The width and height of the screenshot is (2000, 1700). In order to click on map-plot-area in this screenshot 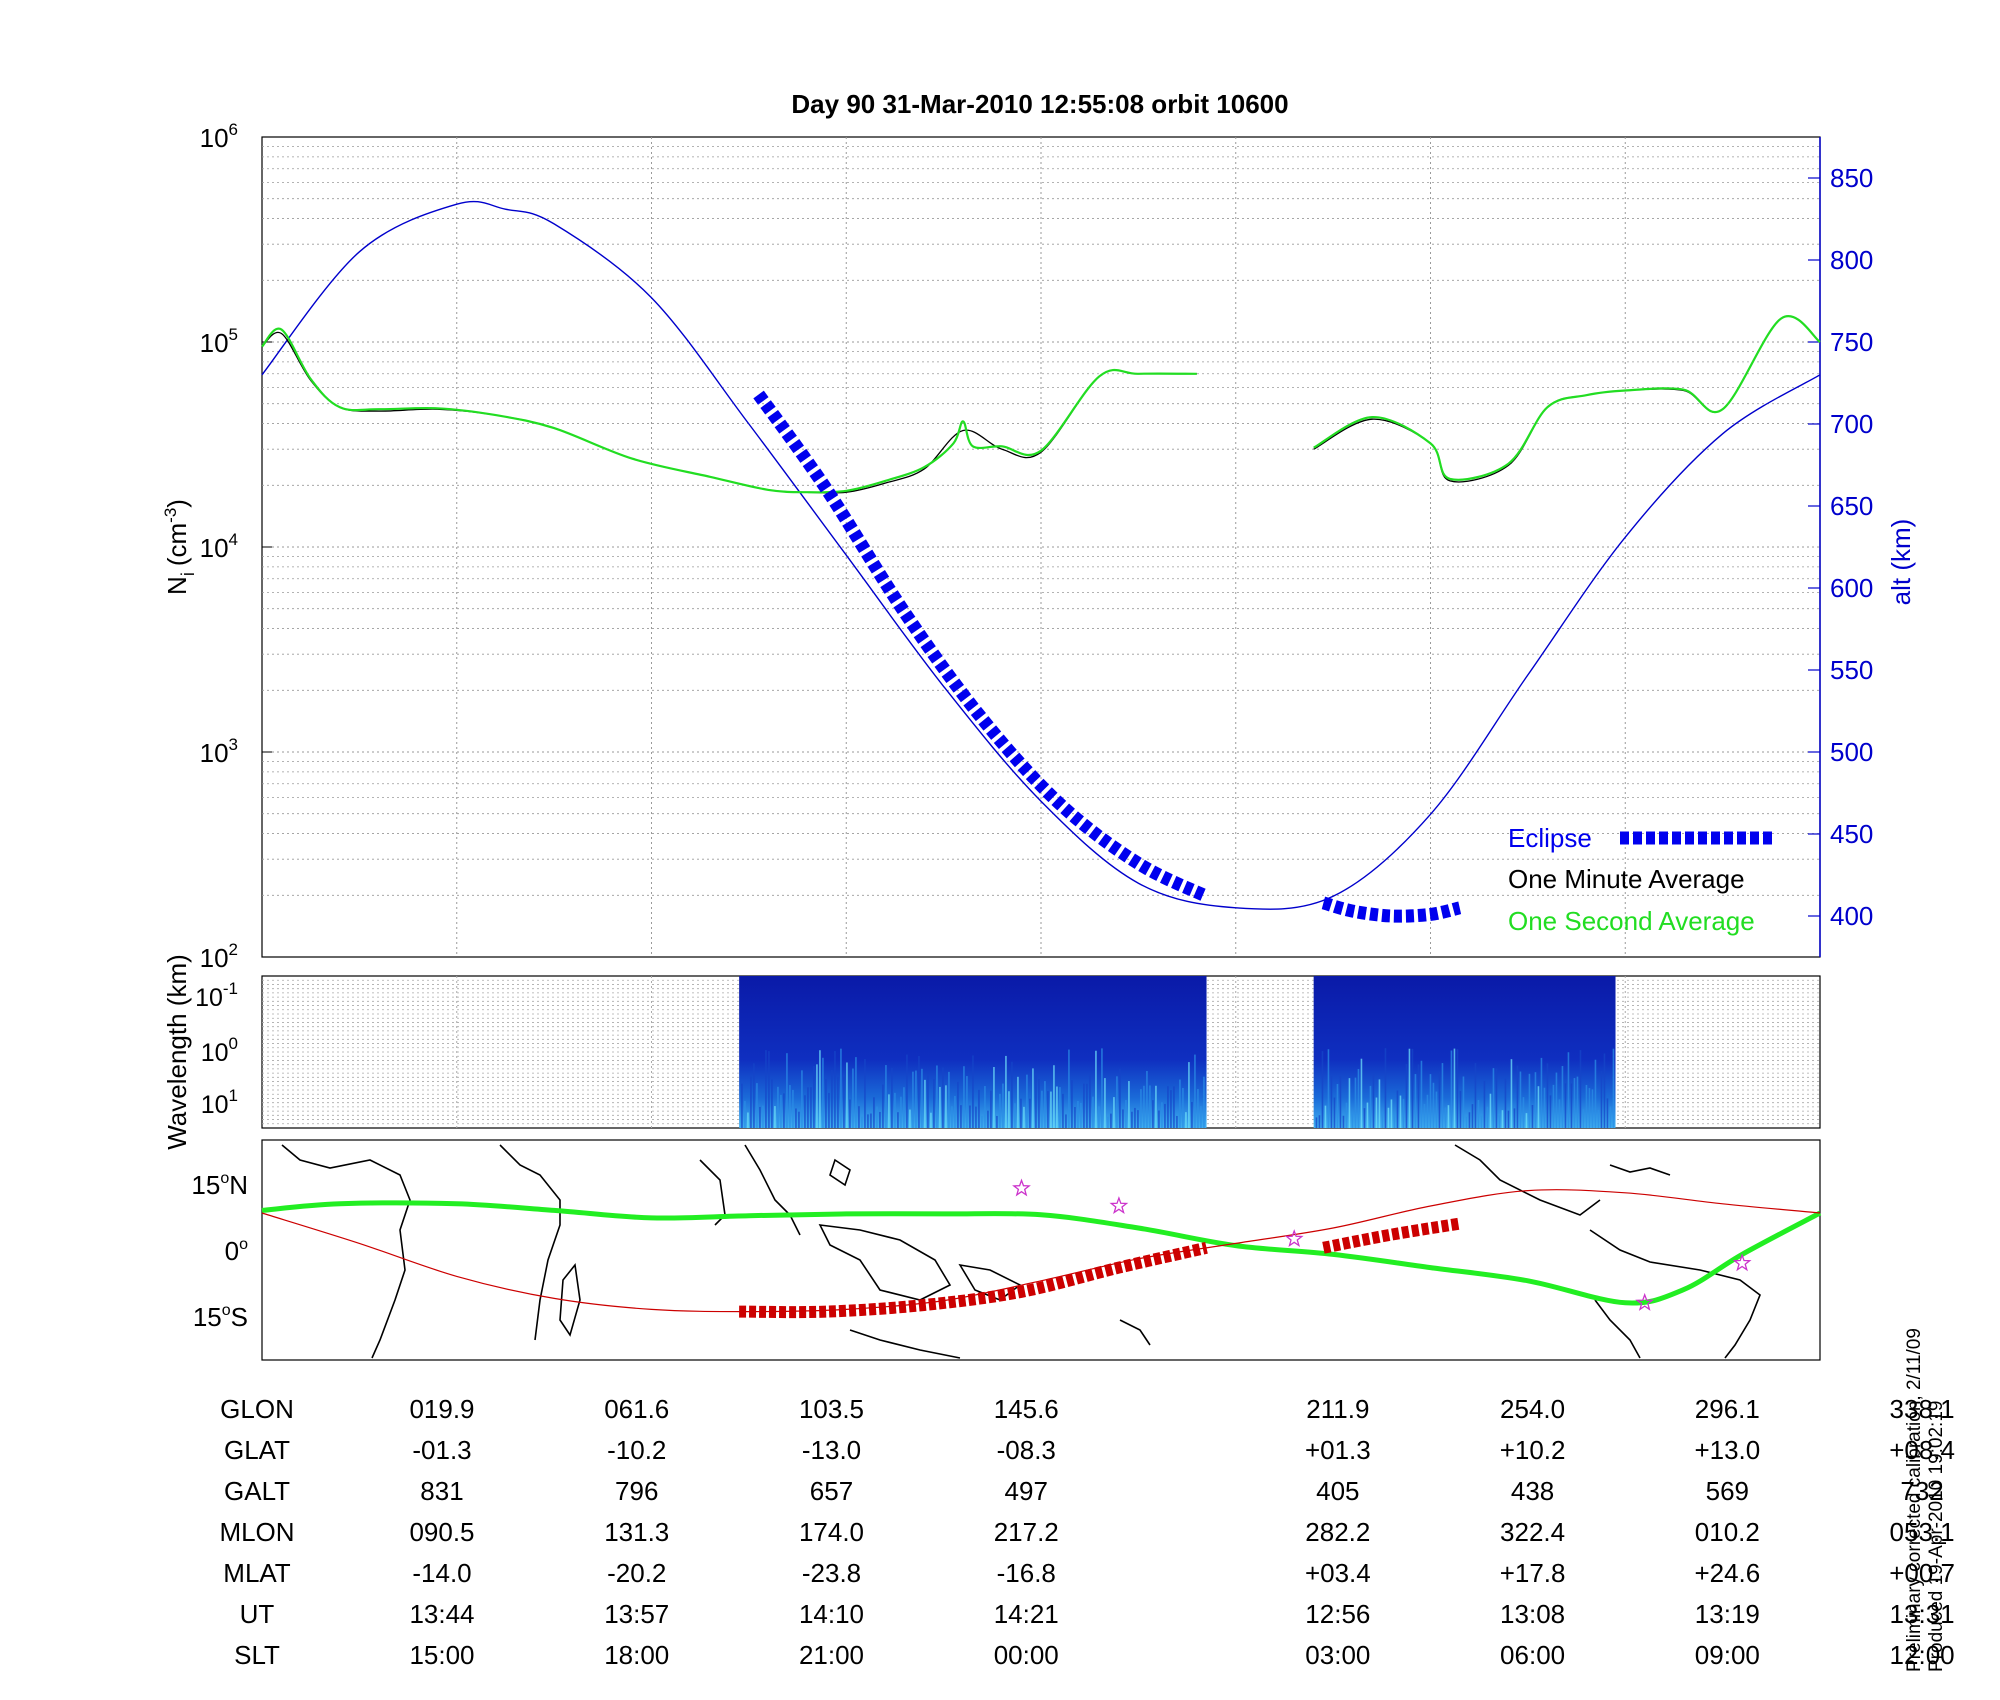, I will do `click(1041, 1250)`.